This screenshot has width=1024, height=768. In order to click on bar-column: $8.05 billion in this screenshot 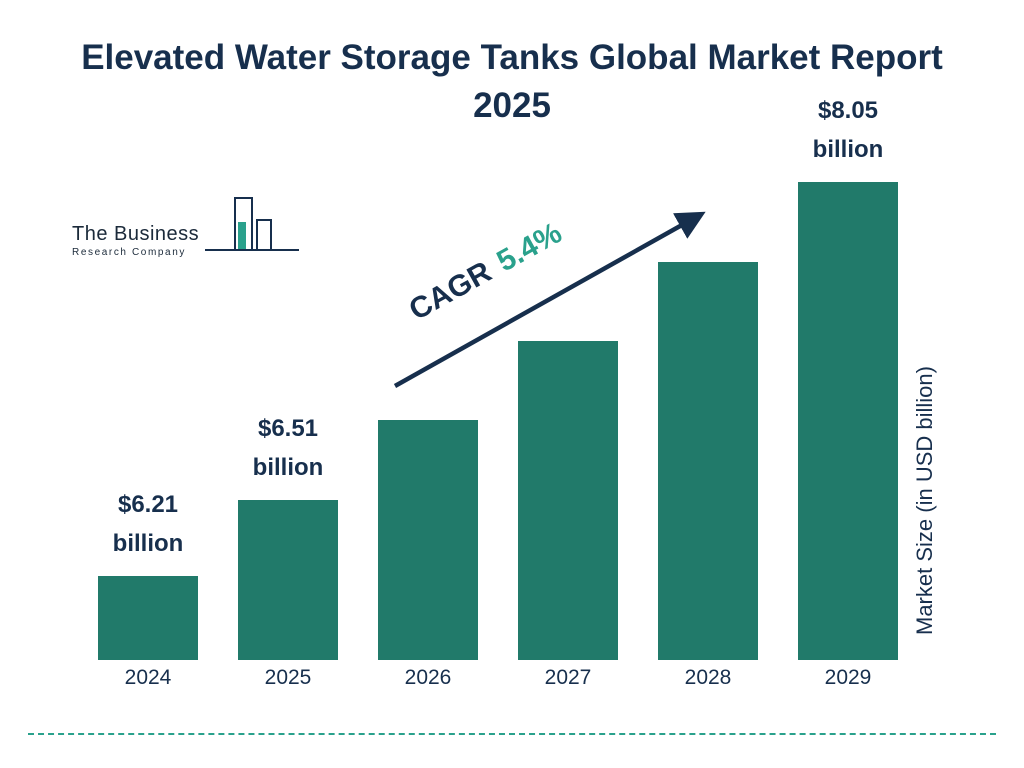, I will do `click(848, 376)`.